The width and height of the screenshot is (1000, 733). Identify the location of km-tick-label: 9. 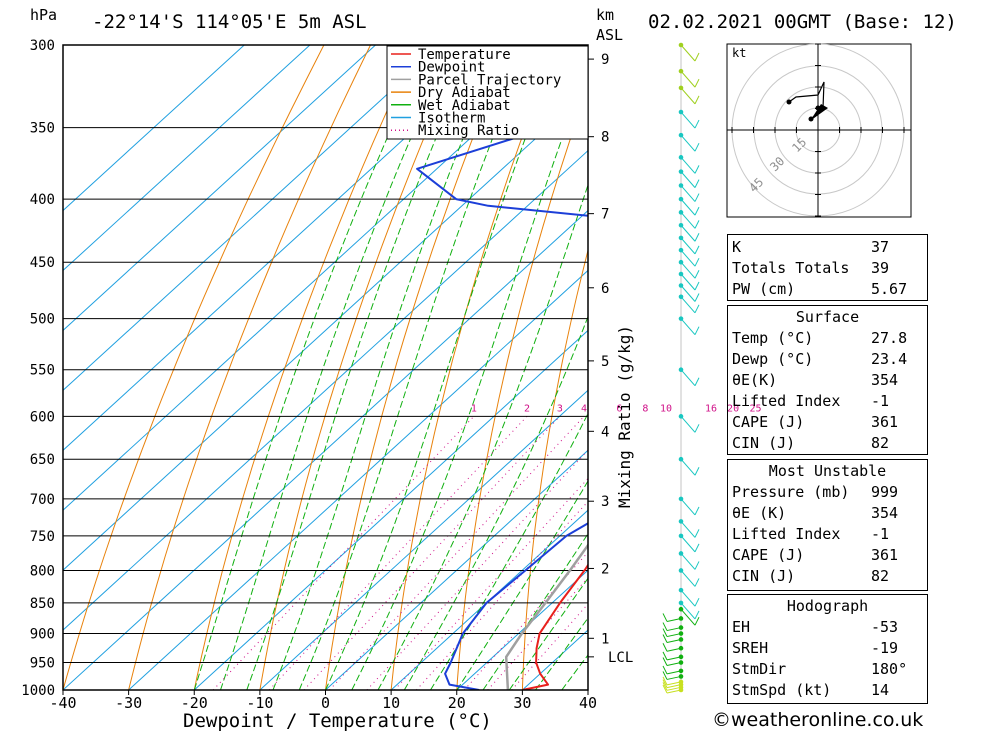
(605, 60).